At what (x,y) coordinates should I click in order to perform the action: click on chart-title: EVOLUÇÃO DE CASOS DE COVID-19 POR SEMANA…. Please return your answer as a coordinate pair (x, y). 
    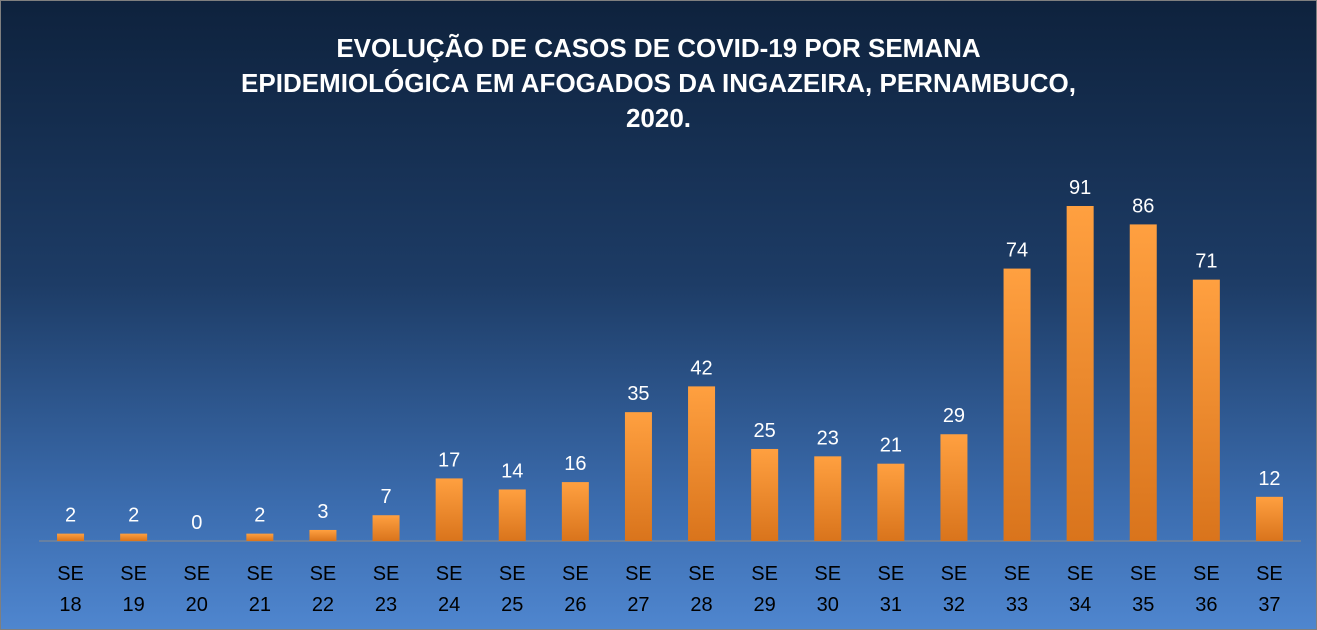
    Looking at the image, I should click on (658, 83).